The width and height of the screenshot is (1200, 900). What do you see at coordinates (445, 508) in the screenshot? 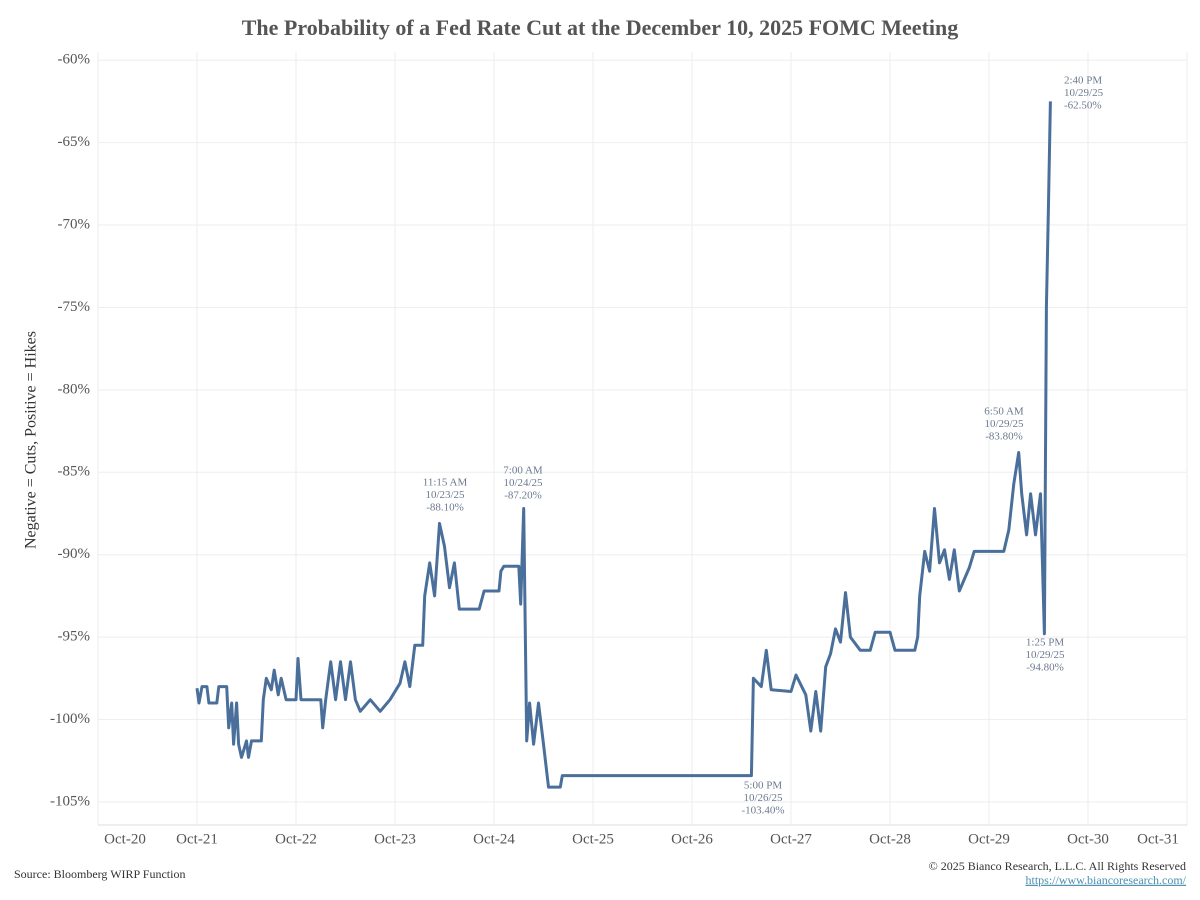
I see `annotation: -88.10%` at bounding box center [445, 508].